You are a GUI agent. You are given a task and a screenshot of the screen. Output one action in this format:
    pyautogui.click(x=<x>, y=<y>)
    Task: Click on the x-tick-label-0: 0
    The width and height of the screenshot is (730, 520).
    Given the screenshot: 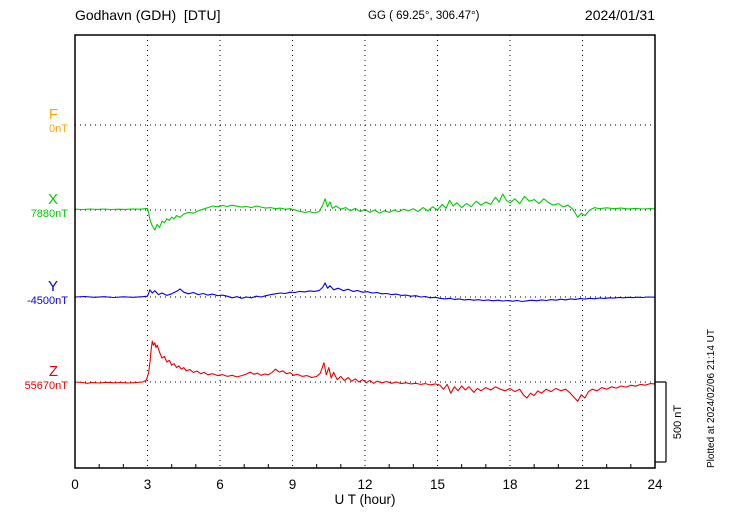 What is the action you would take?
    pyautogui.click(x=75, y=484)
    